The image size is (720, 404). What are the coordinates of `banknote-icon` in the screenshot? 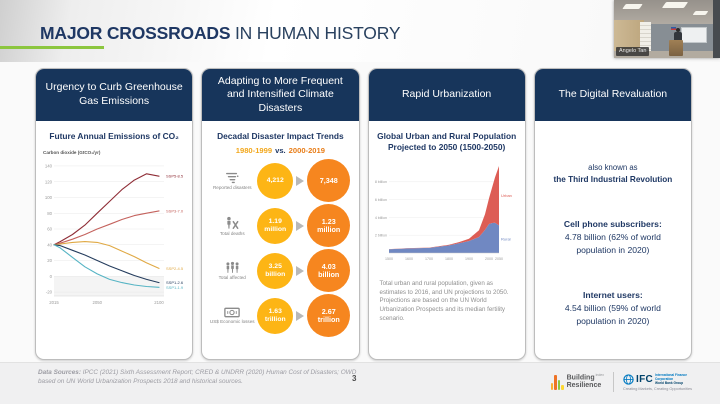 It's located at (232, 312).